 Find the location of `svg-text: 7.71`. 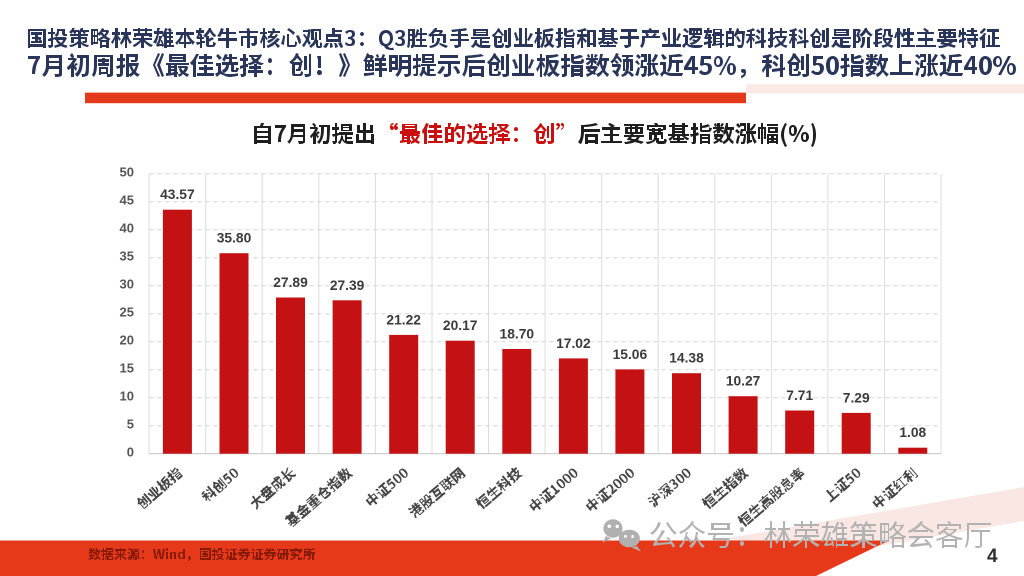

svg-text: 7.71 is located at coordinates (799, 395).